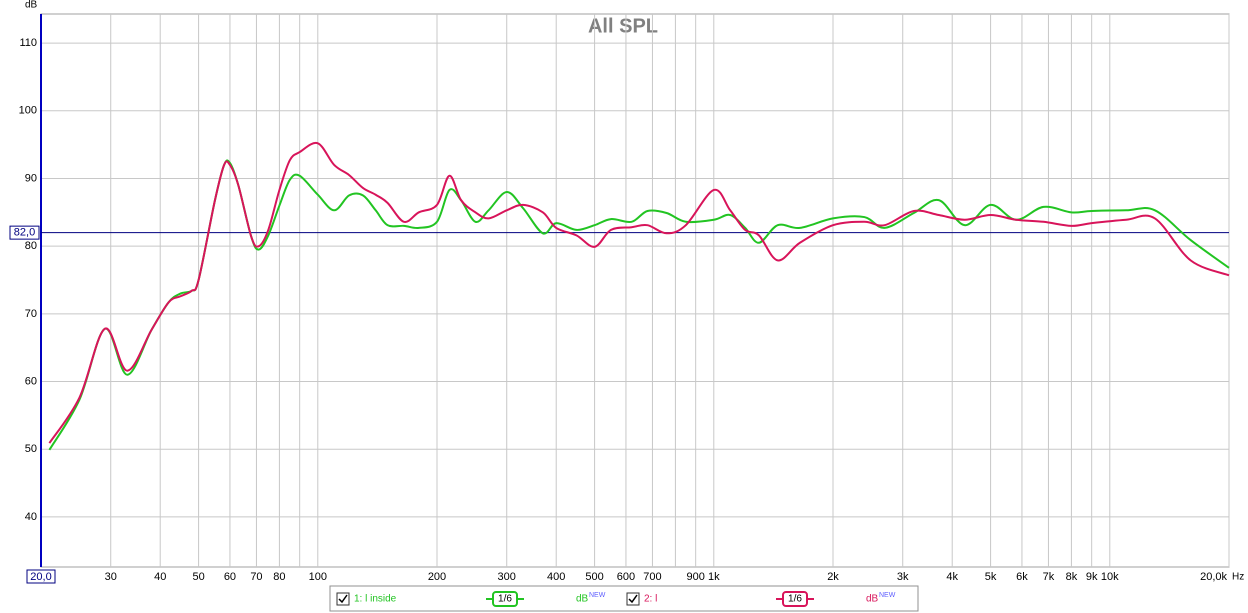  What do you see at coordinates (1049, 577) in the screenshot?
I see `x-tick-label: 7k` at bounding box center [1049, 577].